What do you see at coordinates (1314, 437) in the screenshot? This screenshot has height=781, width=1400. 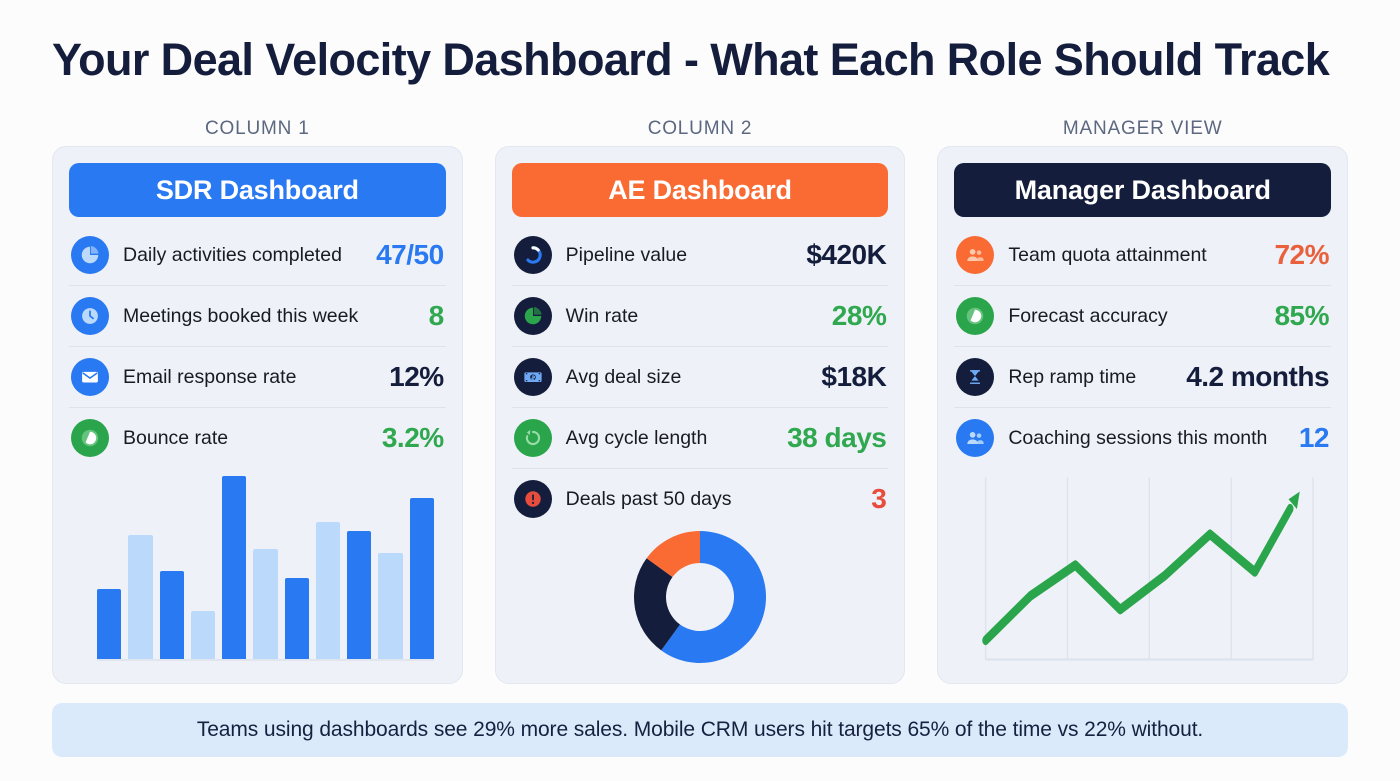 I see `metric-value: 12` at bounding box center [1314, 437].